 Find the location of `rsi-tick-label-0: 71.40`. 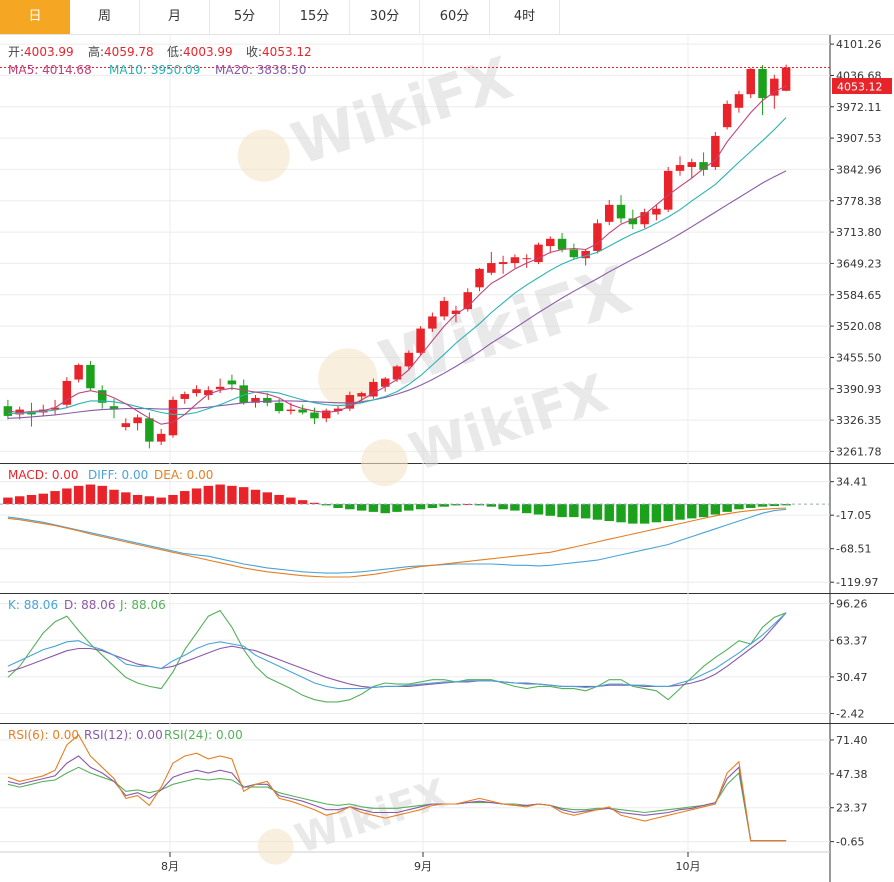

rsi-tick-label-0: 71.40 is located at coordinates (852, 740).